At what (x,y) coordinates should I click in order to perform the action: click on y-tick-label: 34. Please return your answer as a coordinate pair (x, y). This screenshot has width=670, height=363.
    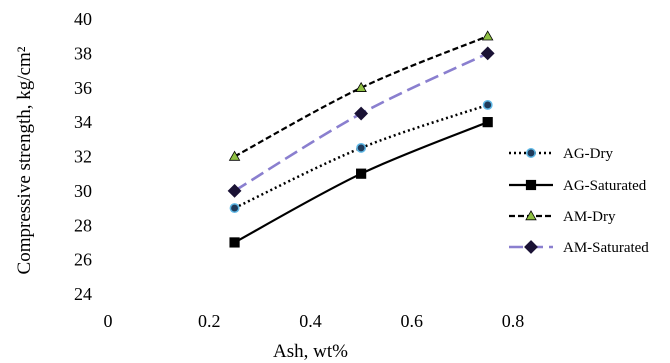
    Looking at the image, I should click on (83, 122).